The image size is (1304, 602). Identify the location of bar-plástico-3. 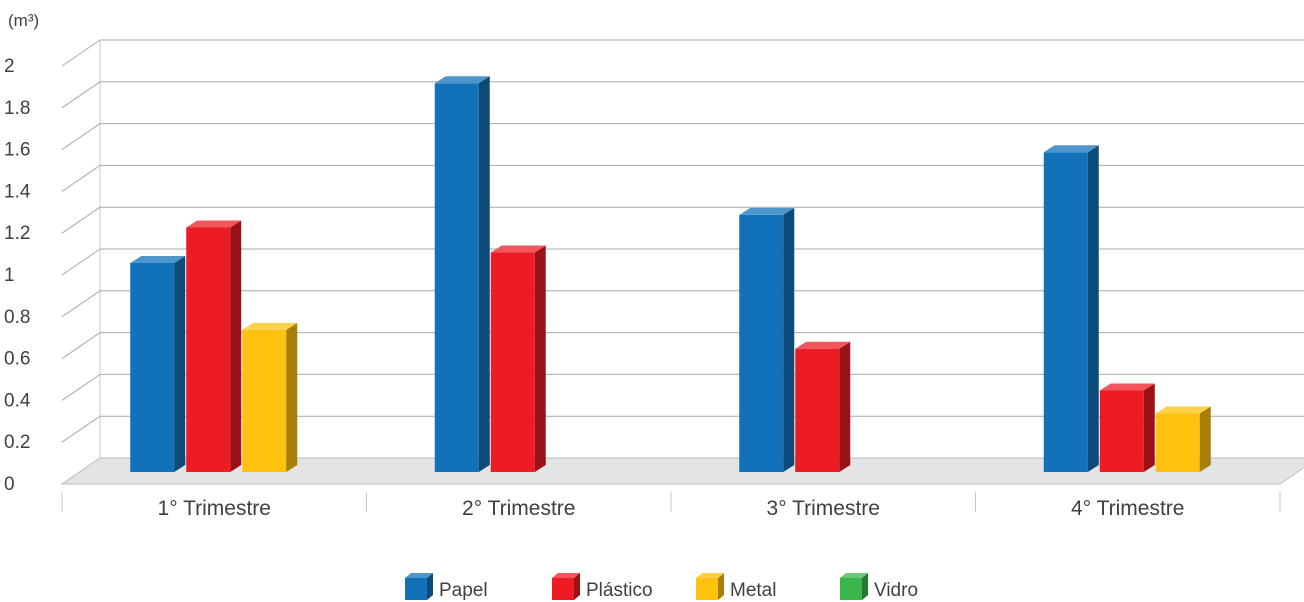
(823, 406).